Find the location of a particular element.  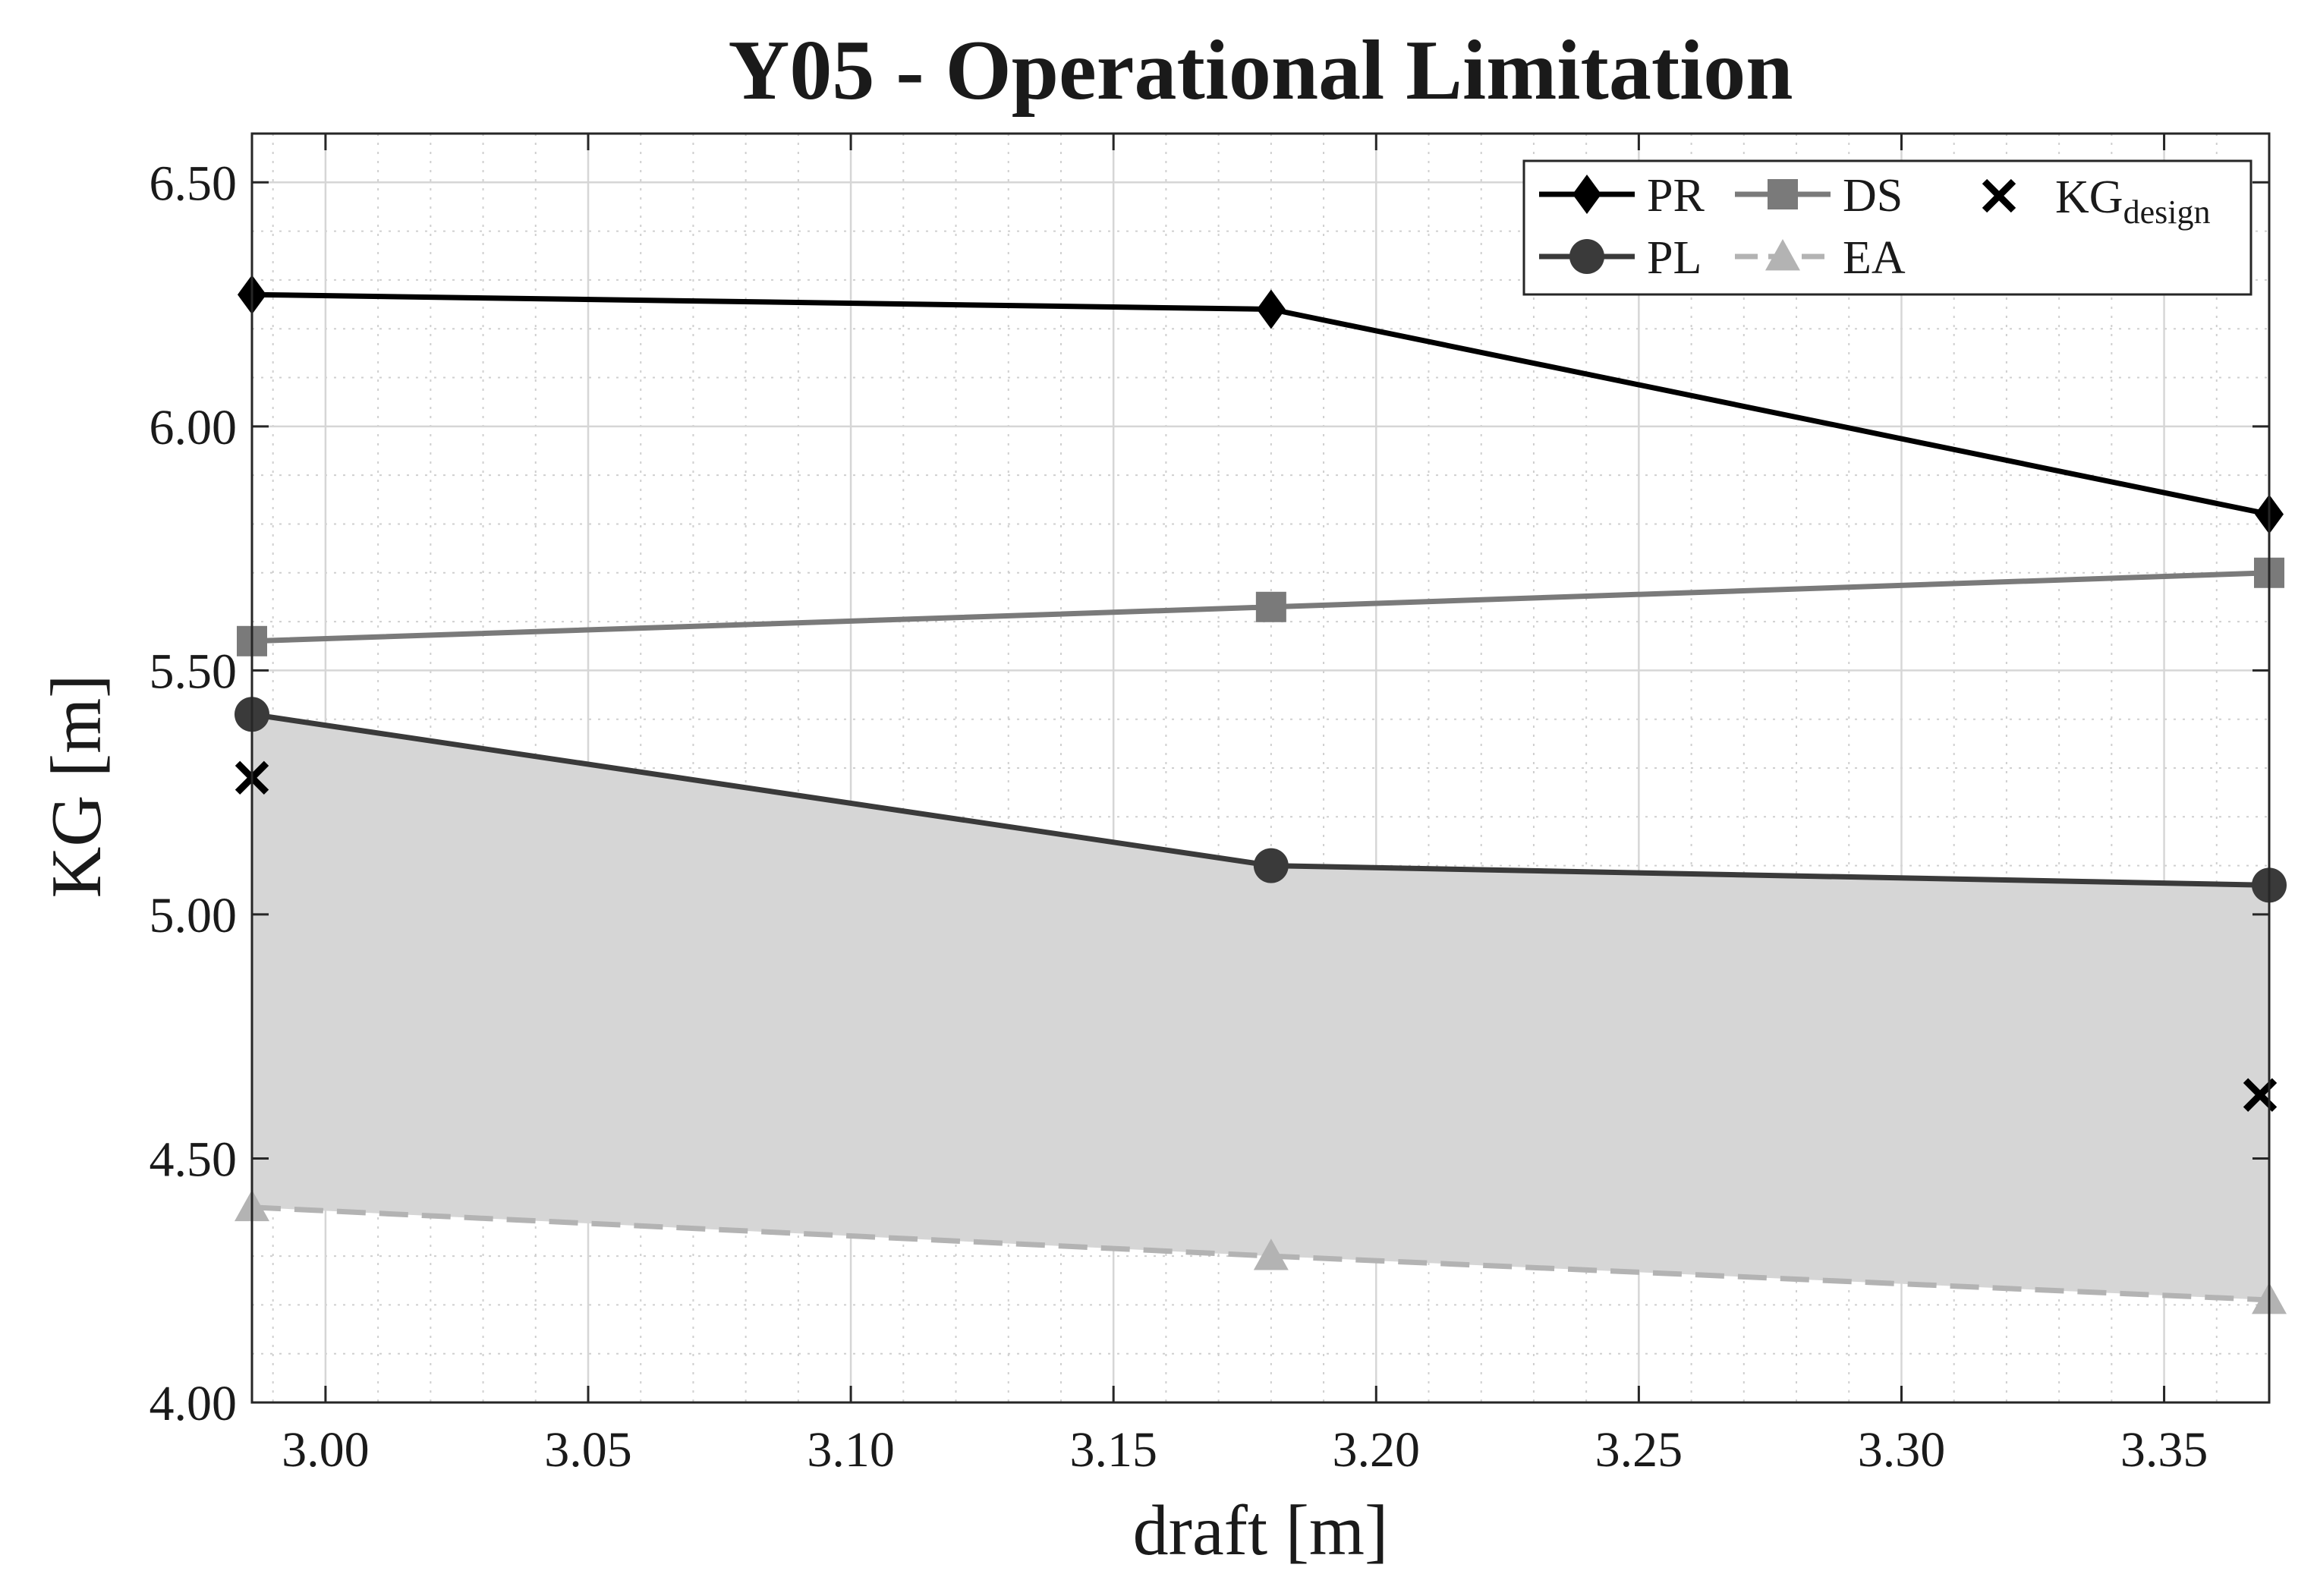

legend-label-pr: PR is located at coordinates (1676, 196).